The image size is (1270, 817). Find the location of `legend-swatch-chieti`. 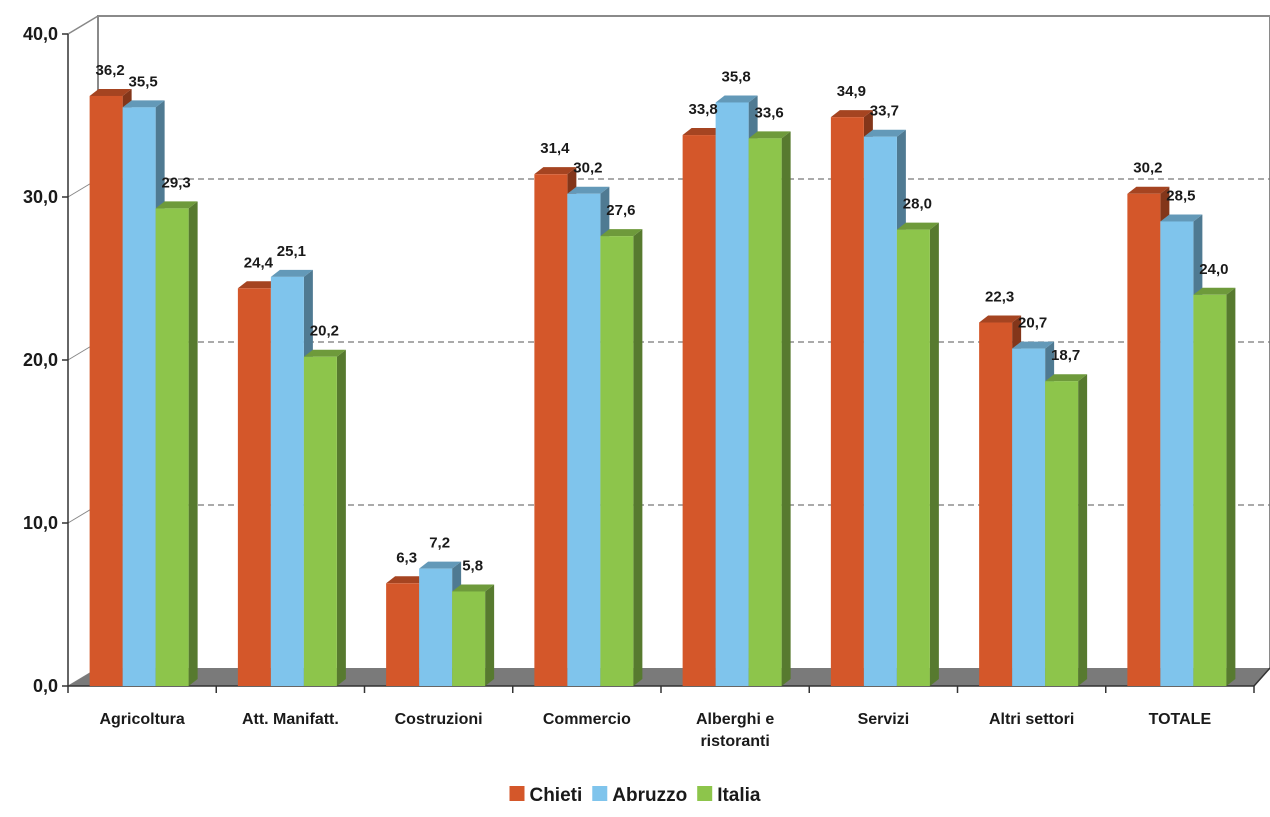

legend-swatch-chieti is located at coordinates (517, 793).